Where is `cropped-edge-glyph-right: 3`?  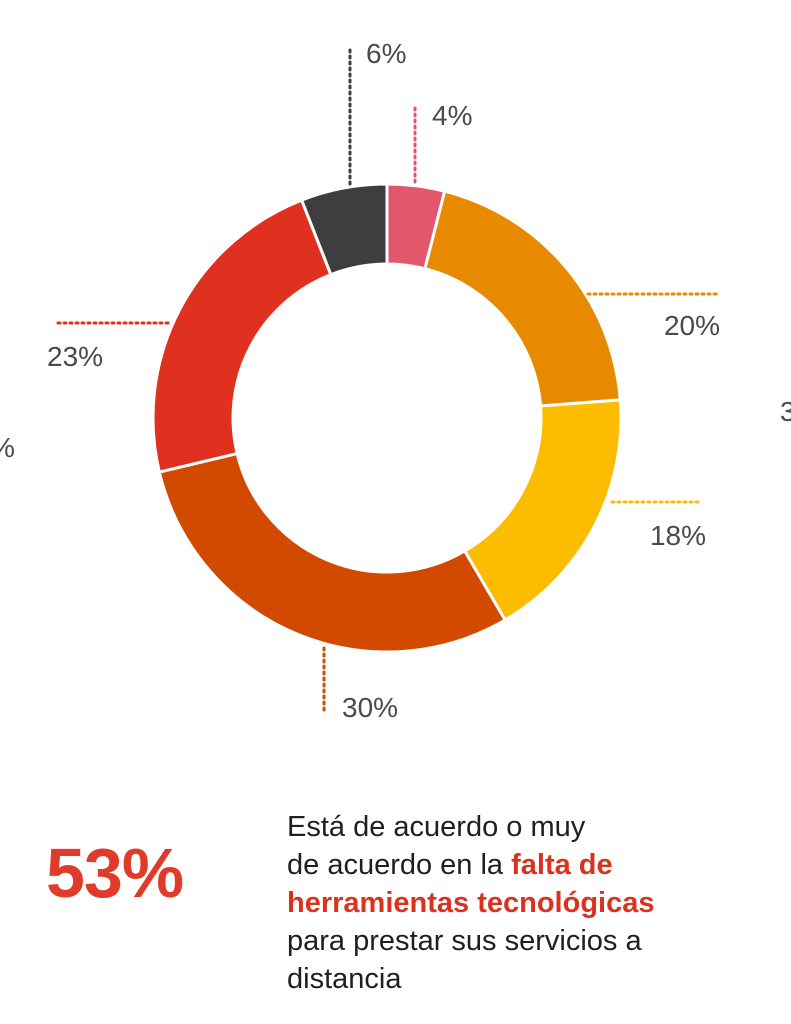 cropped-edge-glyph-right: 3 is located at coordinates (785, 411).